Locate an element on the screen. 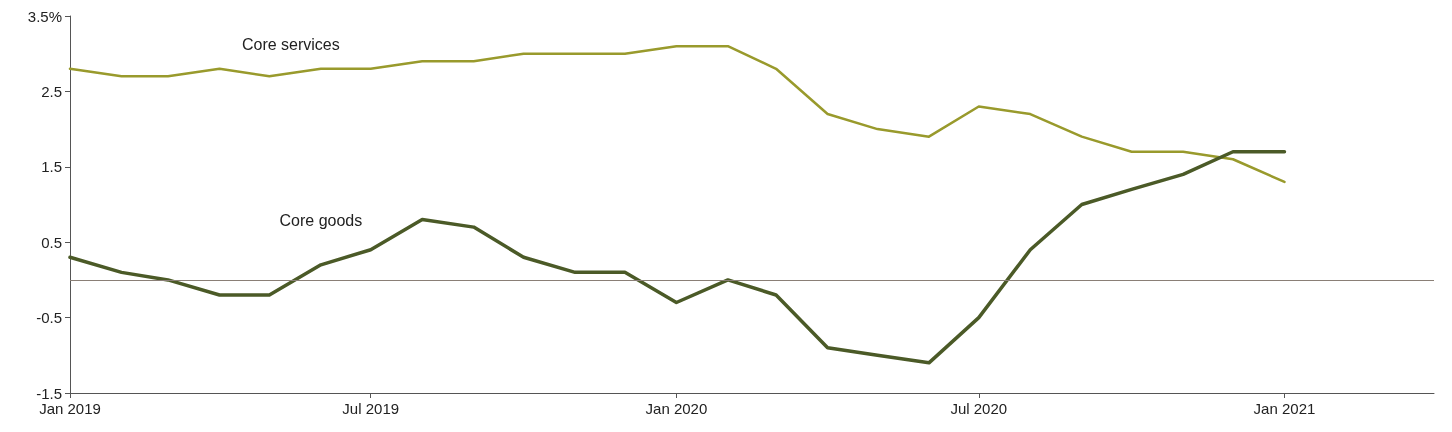 Image resolution: width=1452 pixels, height=432 pixels. y-tick-label: 2.5 is located at coordinates (51, 91).